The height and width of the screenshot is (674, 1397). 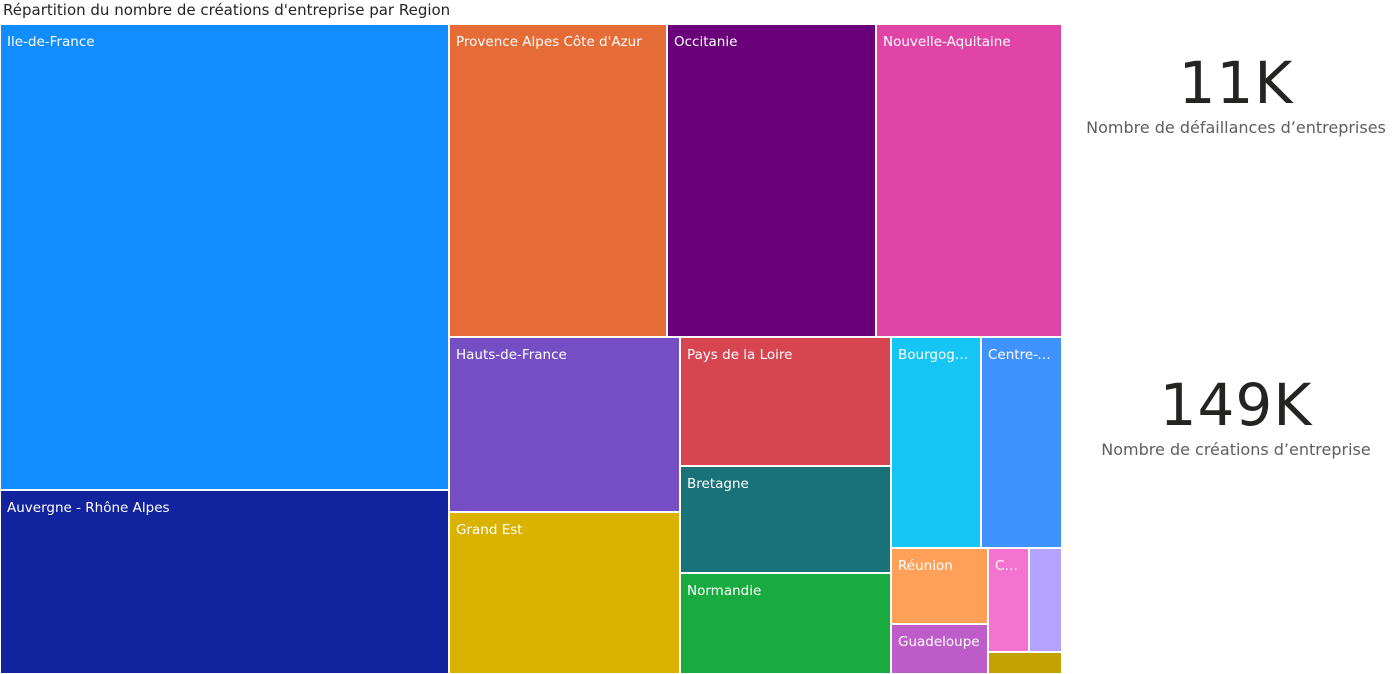 What do you see at coordinates (947, 42) in the screenshot?
I see `treemap-tile-label: Nouvelle-Aquitaine` at bounding box center [947, 42].